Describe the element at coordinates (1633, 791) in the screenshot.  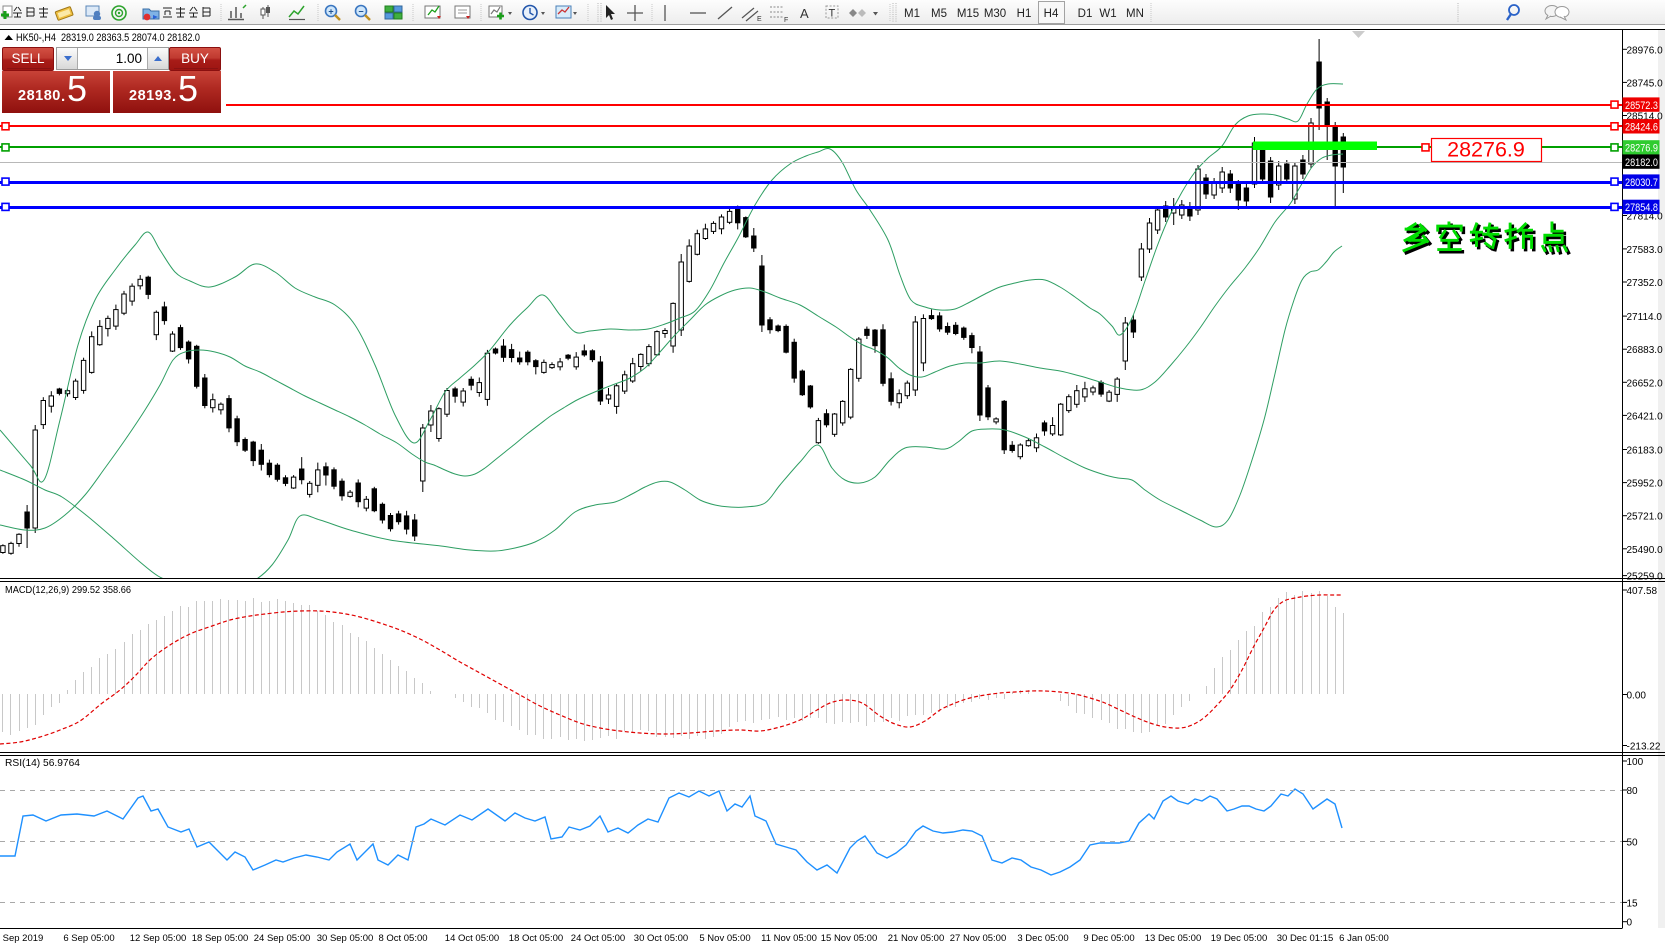
I see `svg-text: 80` at that location.